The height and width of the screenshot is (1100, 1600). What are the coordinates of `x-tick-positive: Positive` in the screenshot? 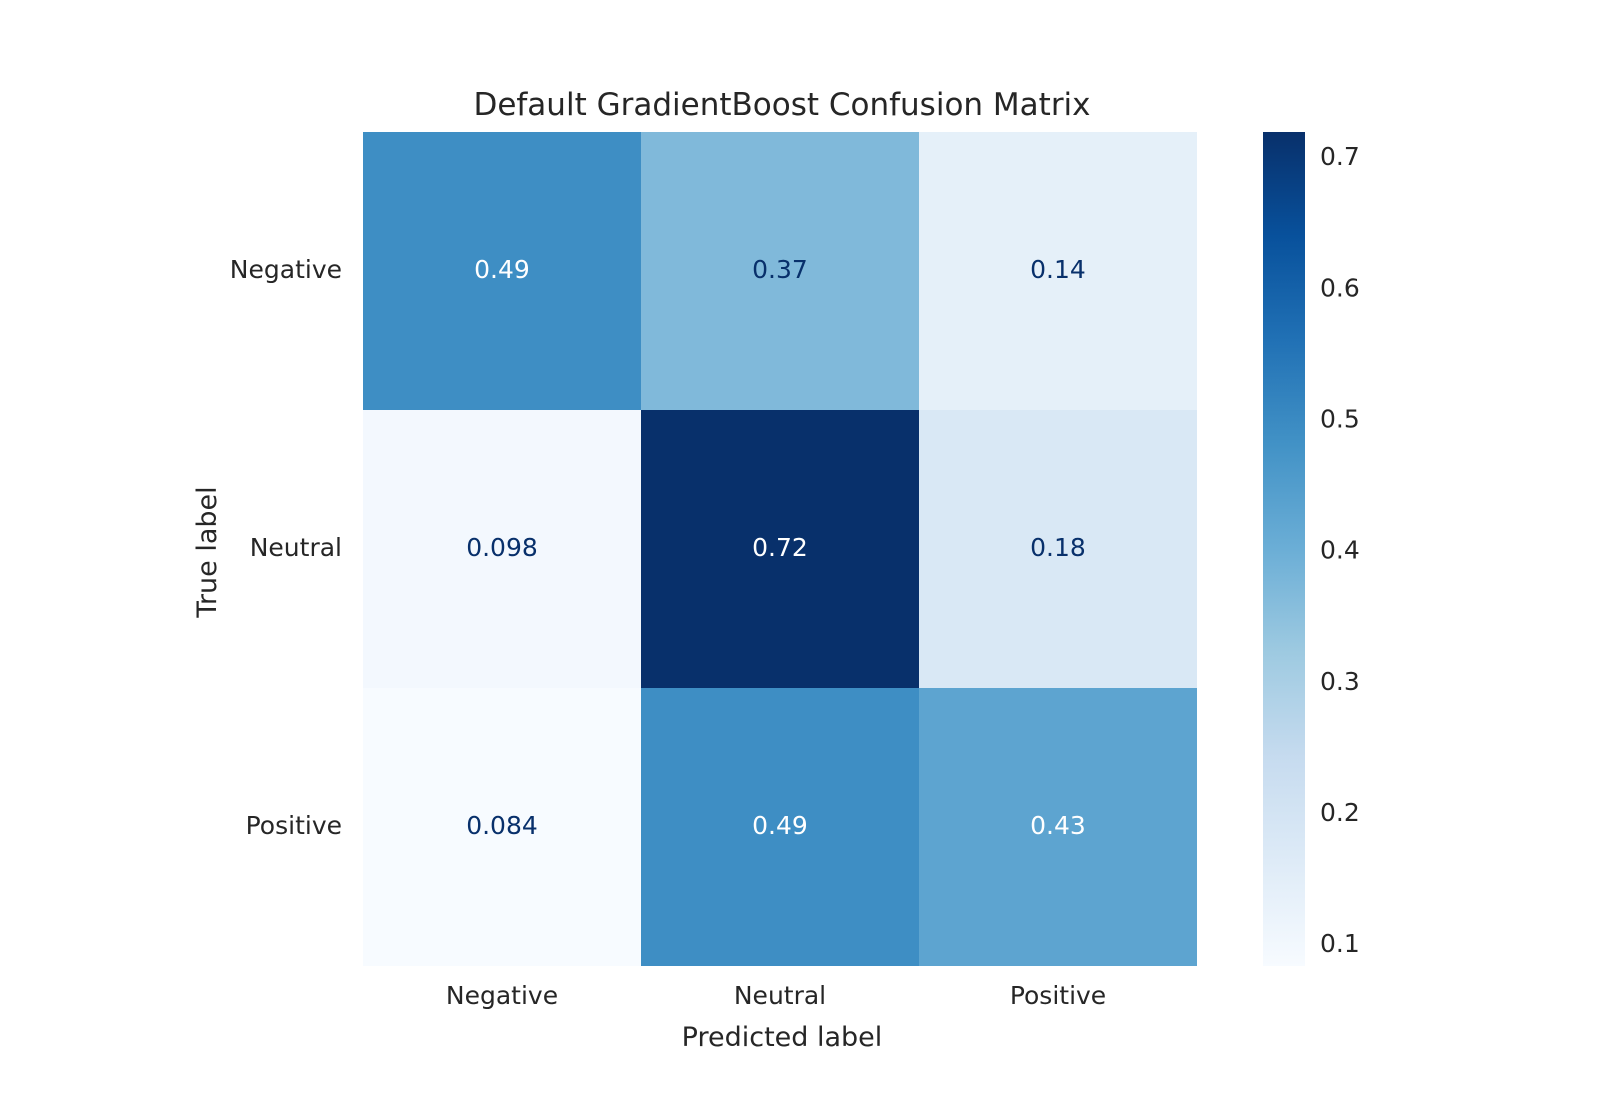 It's located at (1058, 995).